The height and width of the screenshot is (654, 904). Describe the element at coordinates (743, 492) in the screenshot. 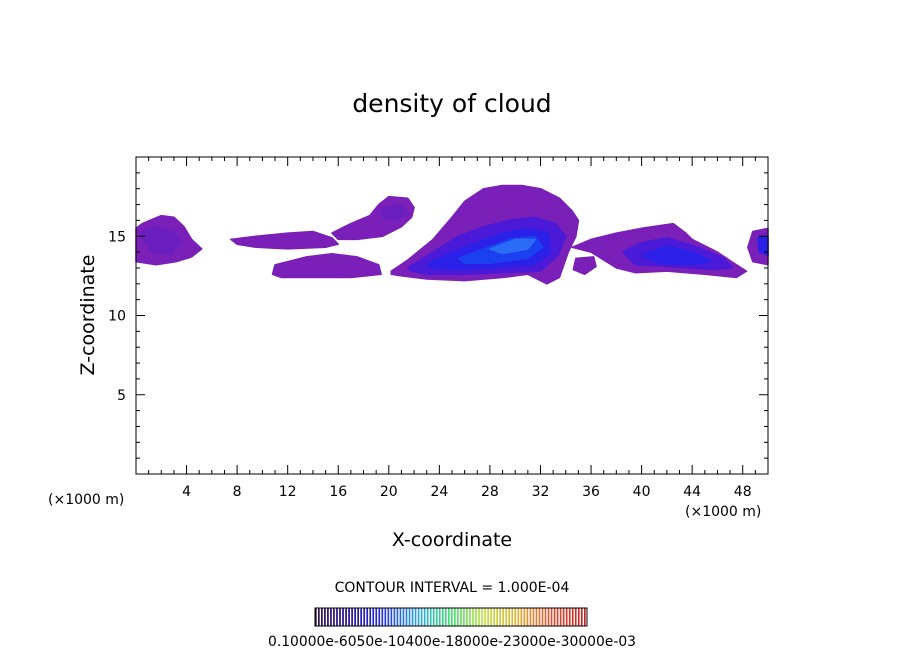

I see `x-tick-label: 48` at that location.